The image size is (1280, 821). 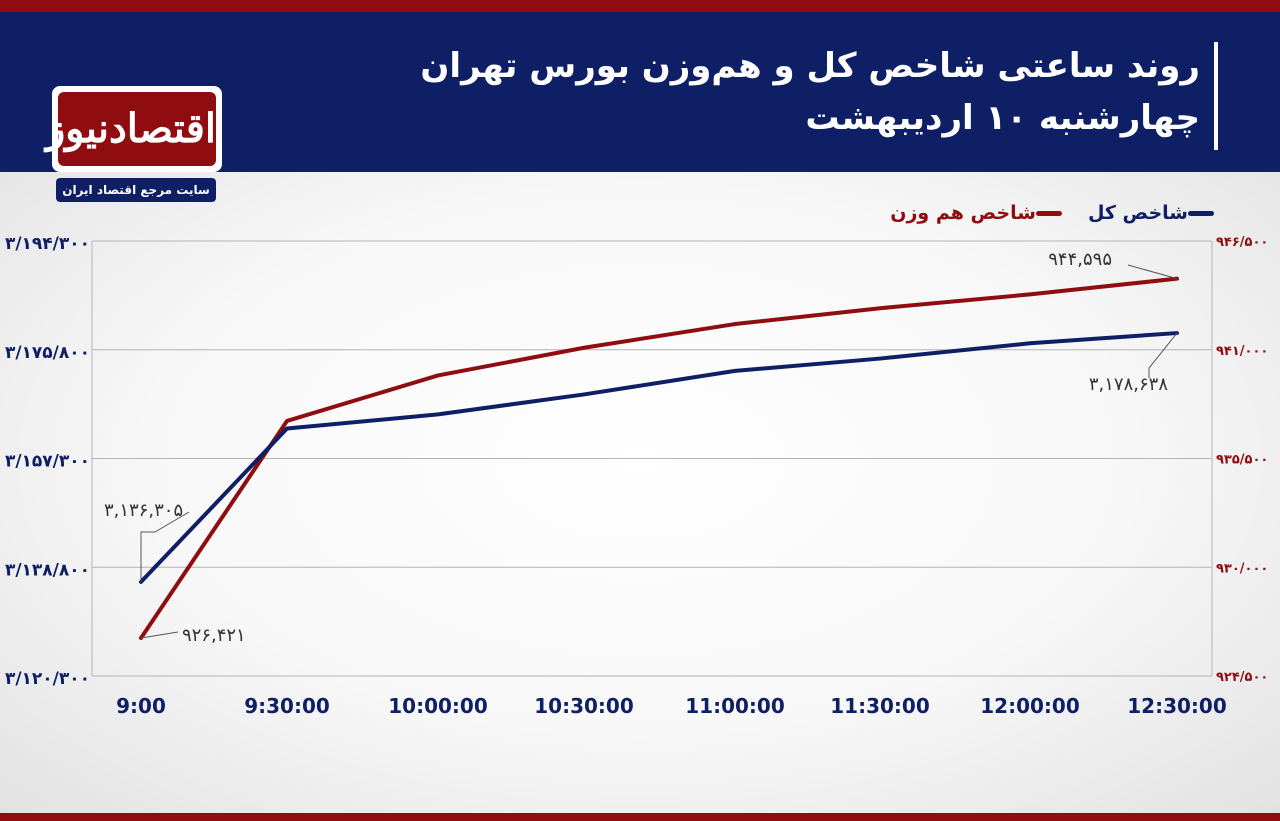 I want to click on legend-label-equal: شاخص هم وزن, so click(x=963, y=213).